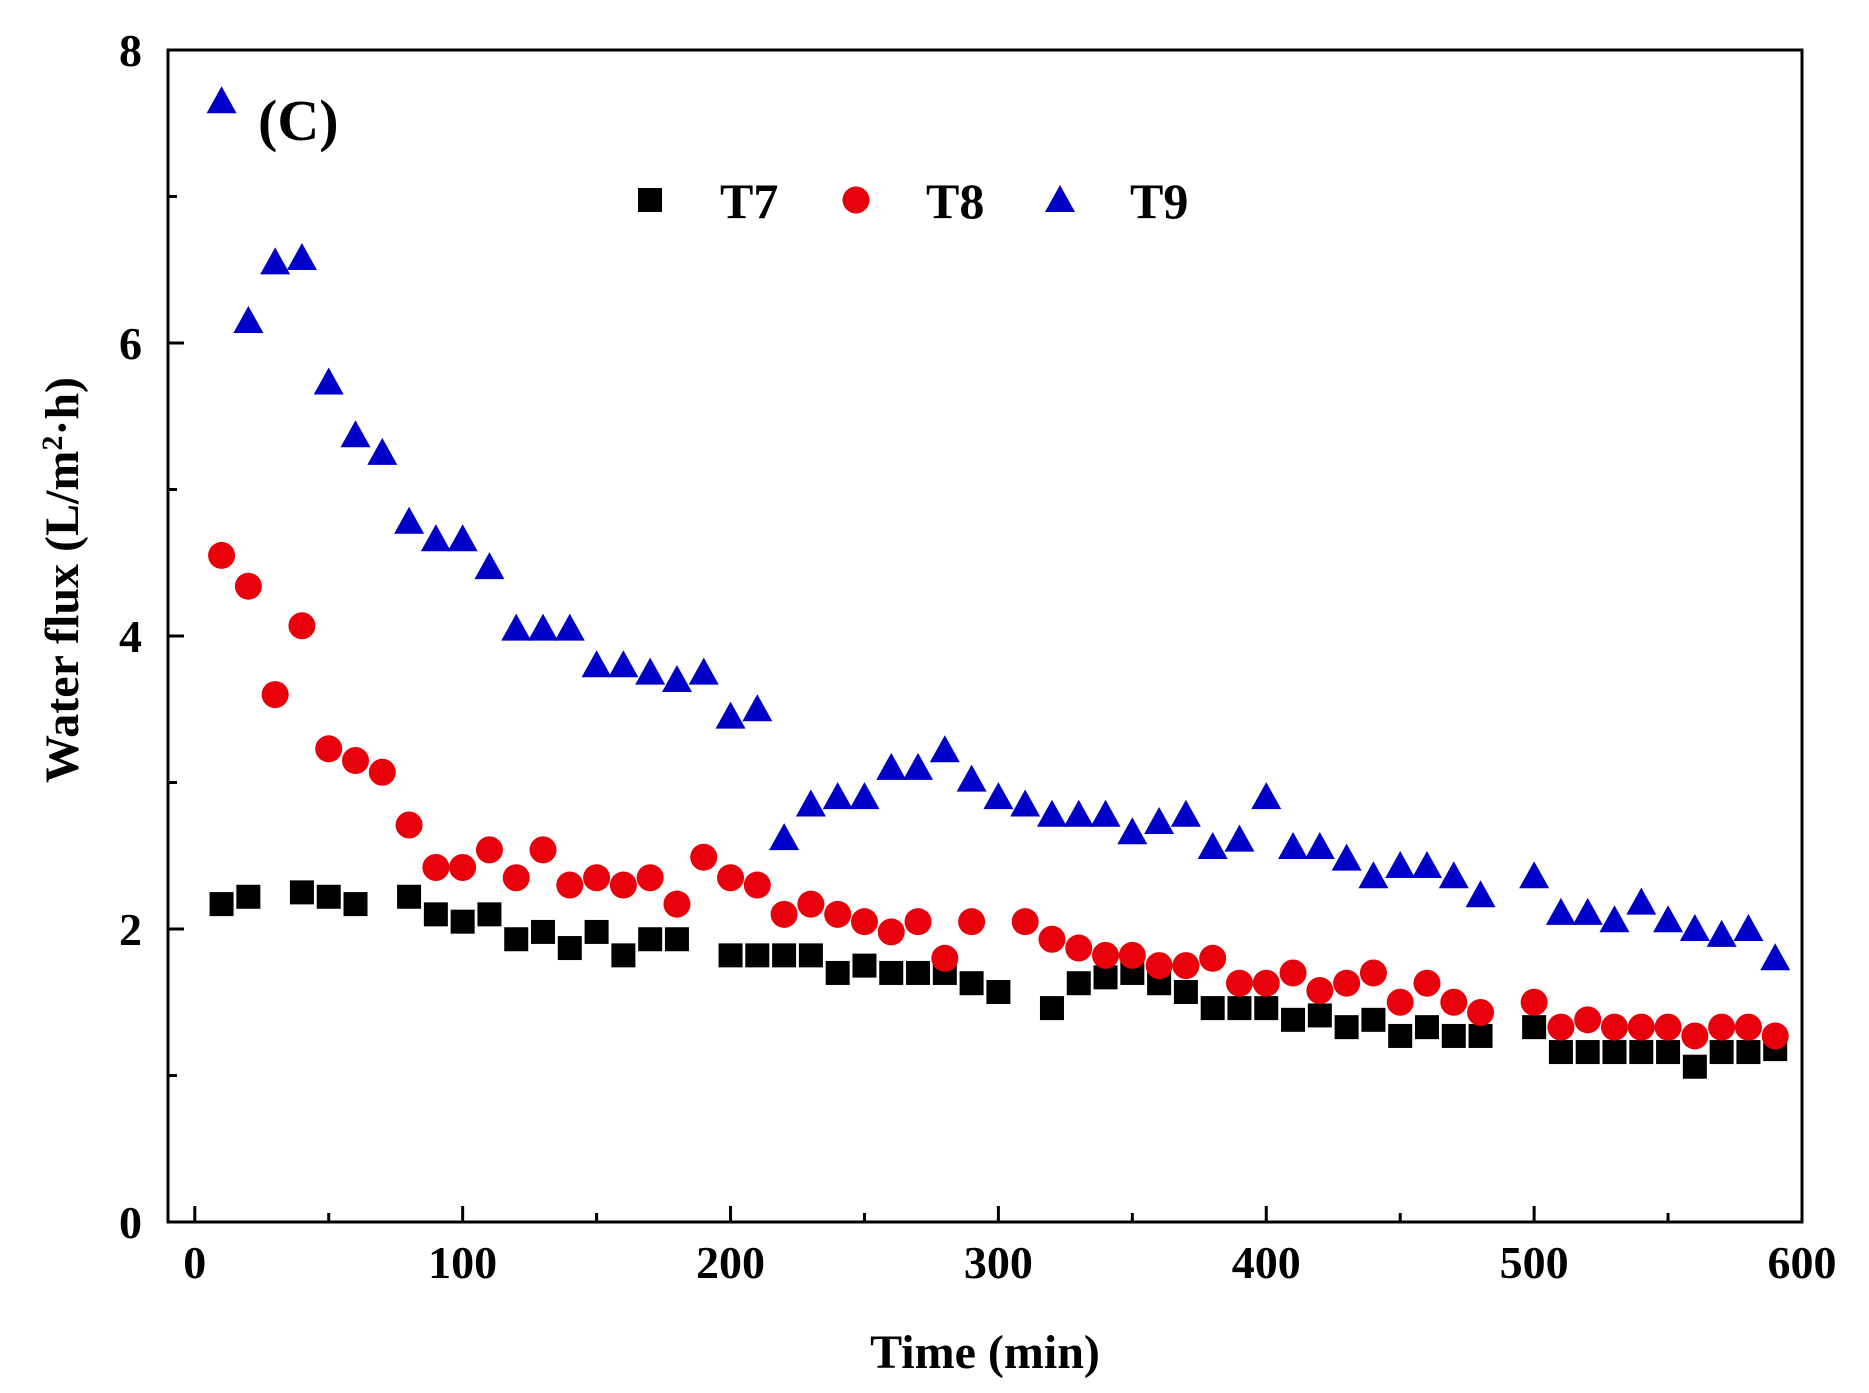  Describe the element at coordinates (130, 929) in the screenshot. I see `y-tick-label: 2` at that location.